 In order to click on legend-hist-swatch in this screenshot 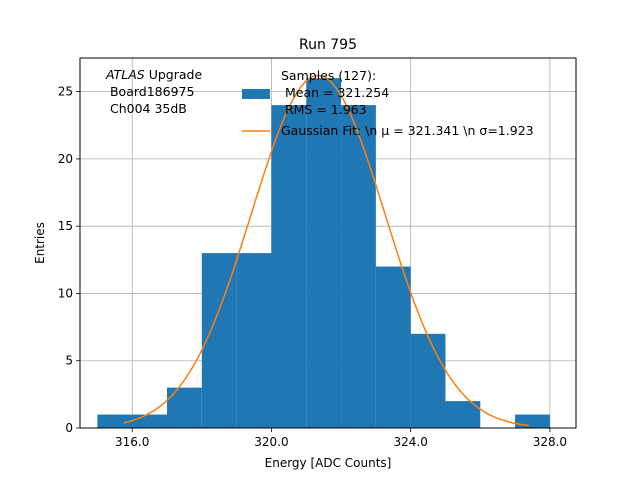, I will do `click(256, 94)`.